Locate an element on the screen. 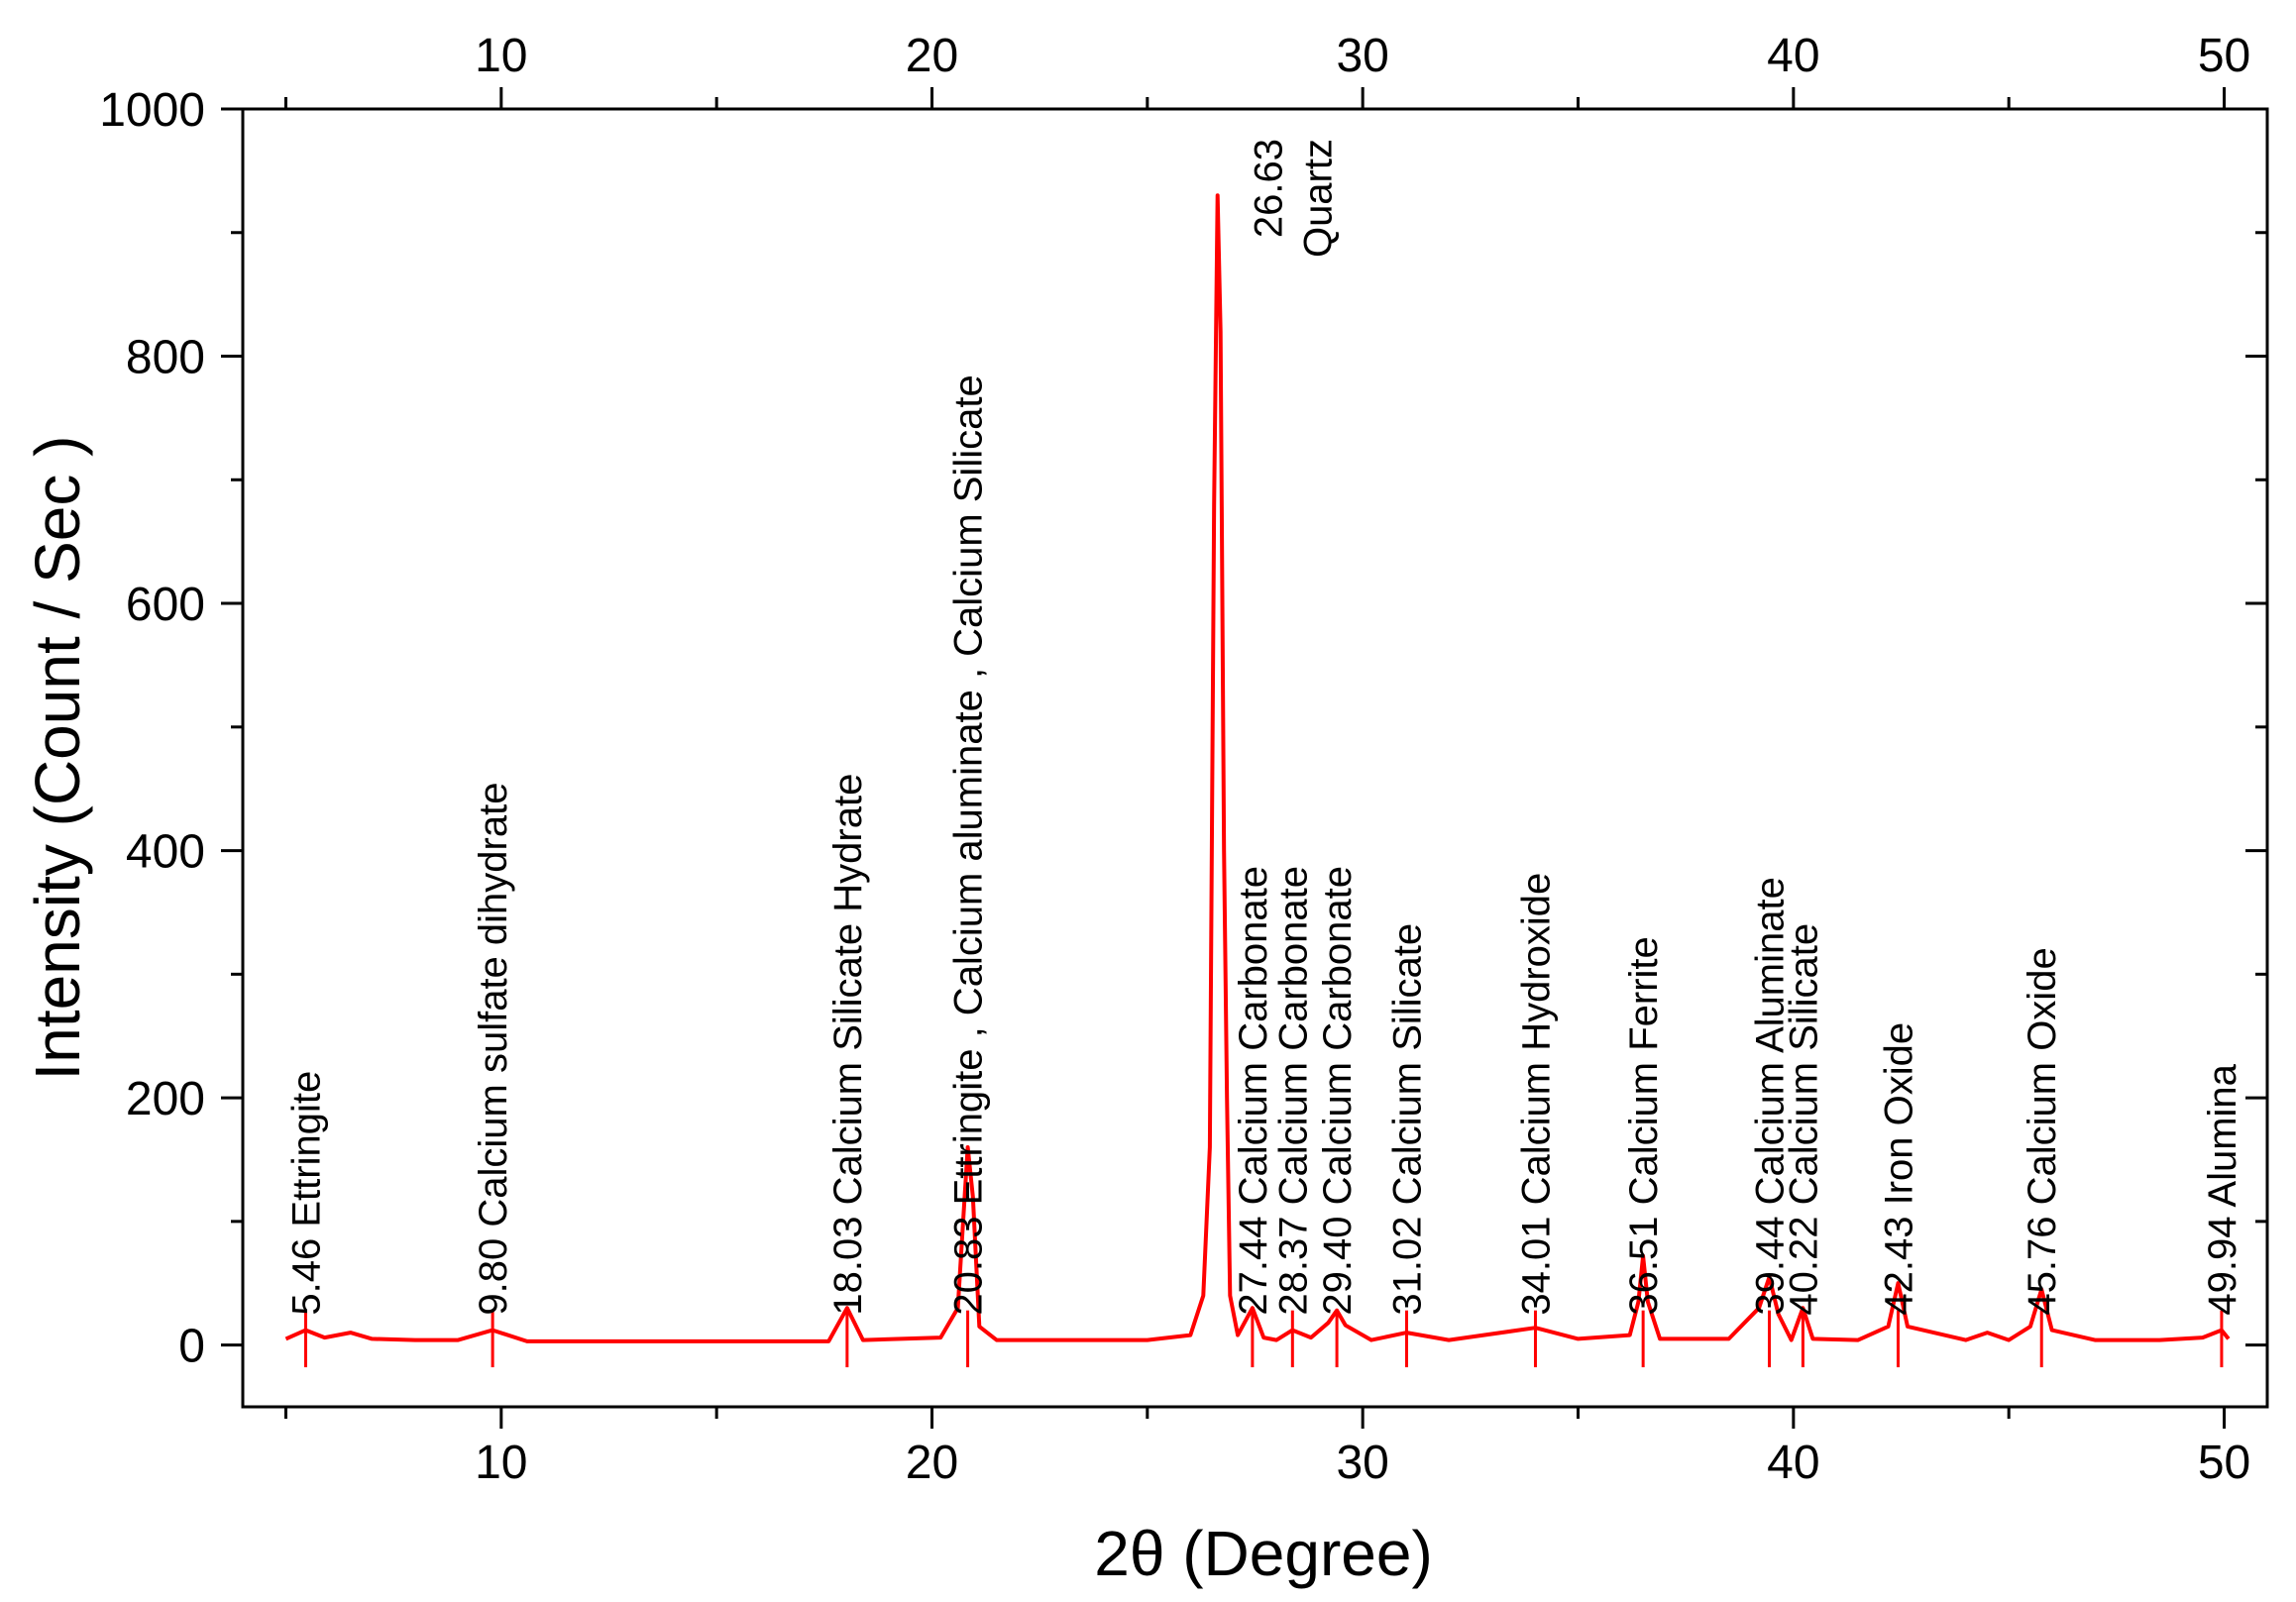 This screenshot has width=2296, height=1602. peak-label: 36.51 Calcium Ferrite is located at coordinates (1644, 1125).